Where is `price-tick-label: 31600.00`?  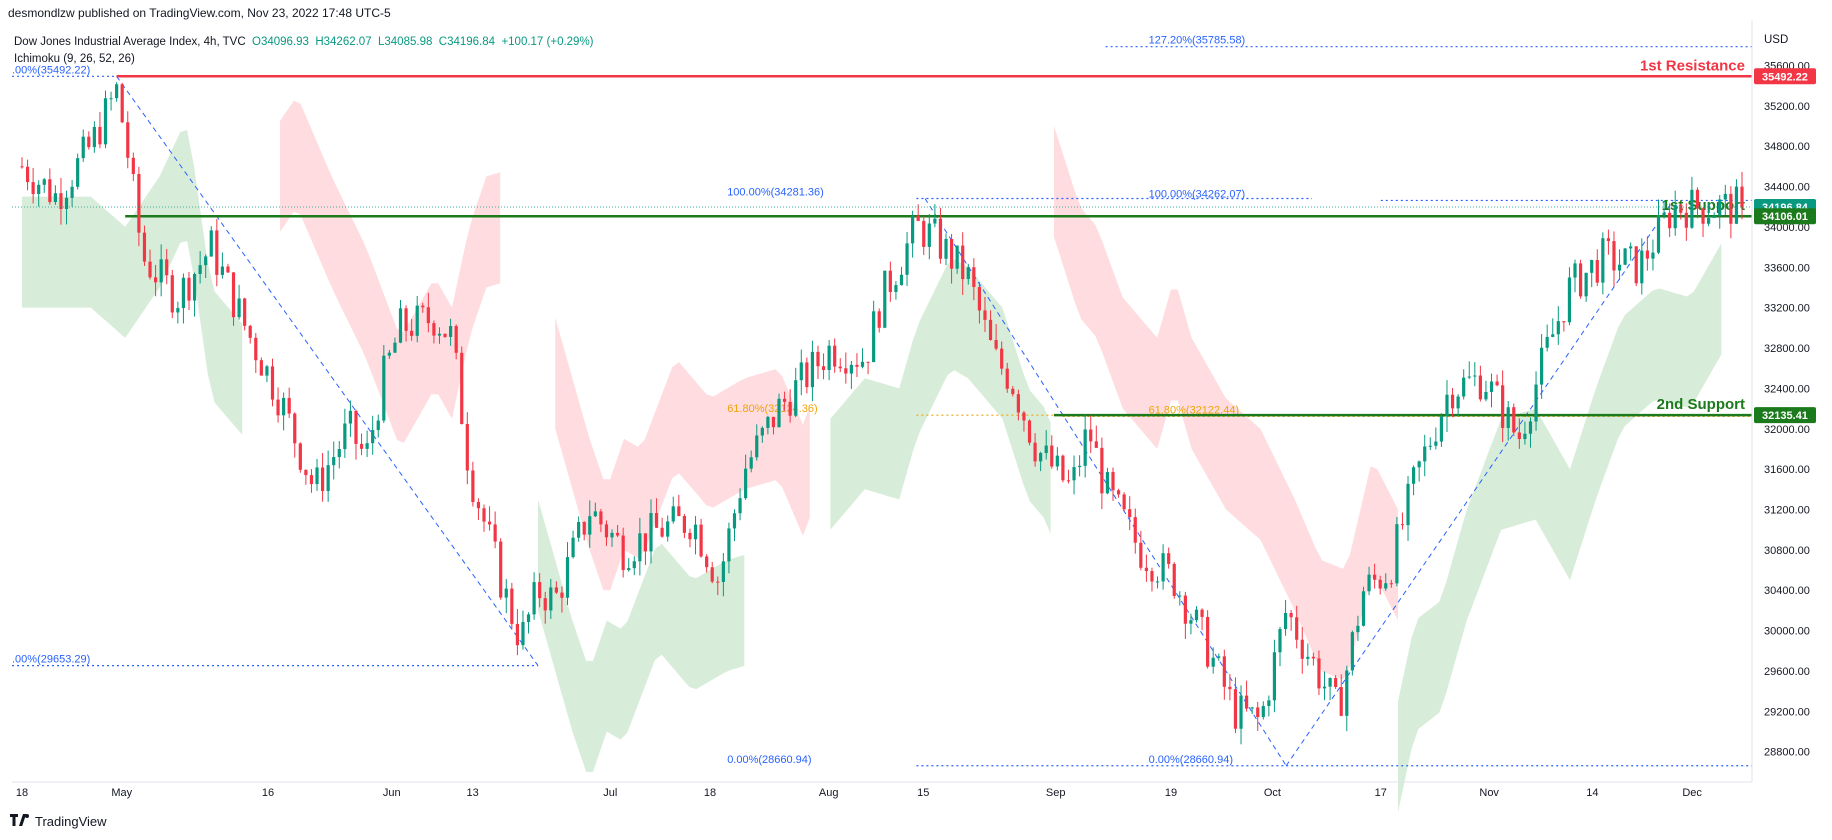 price-tick-label: 31600.00 is located at coordinates (1787, 470).